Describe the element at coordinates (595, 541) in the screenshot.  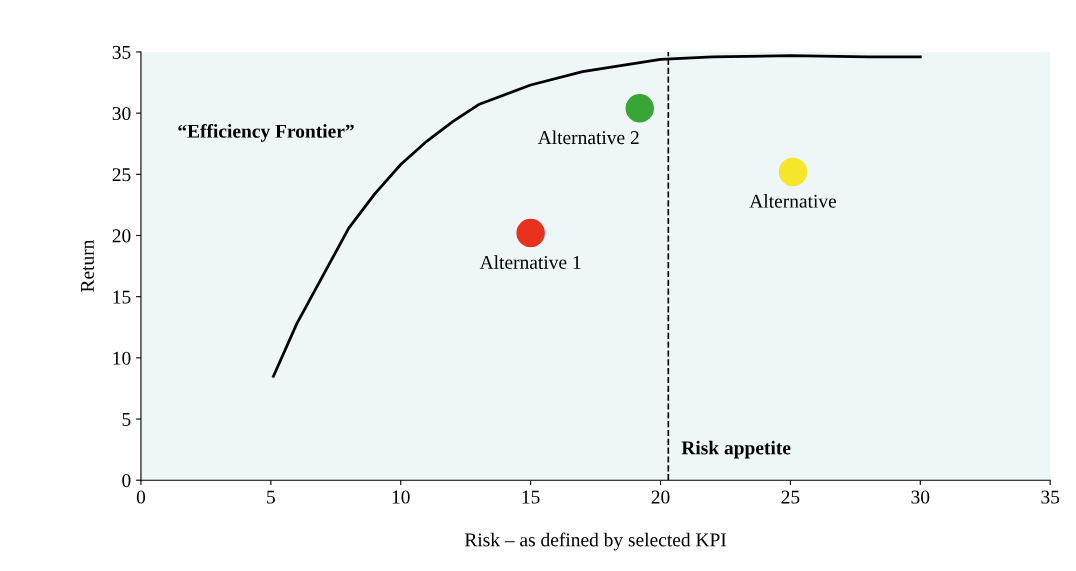
I see `x-axis-title: Risk – as defined by selected KPI` at that location.